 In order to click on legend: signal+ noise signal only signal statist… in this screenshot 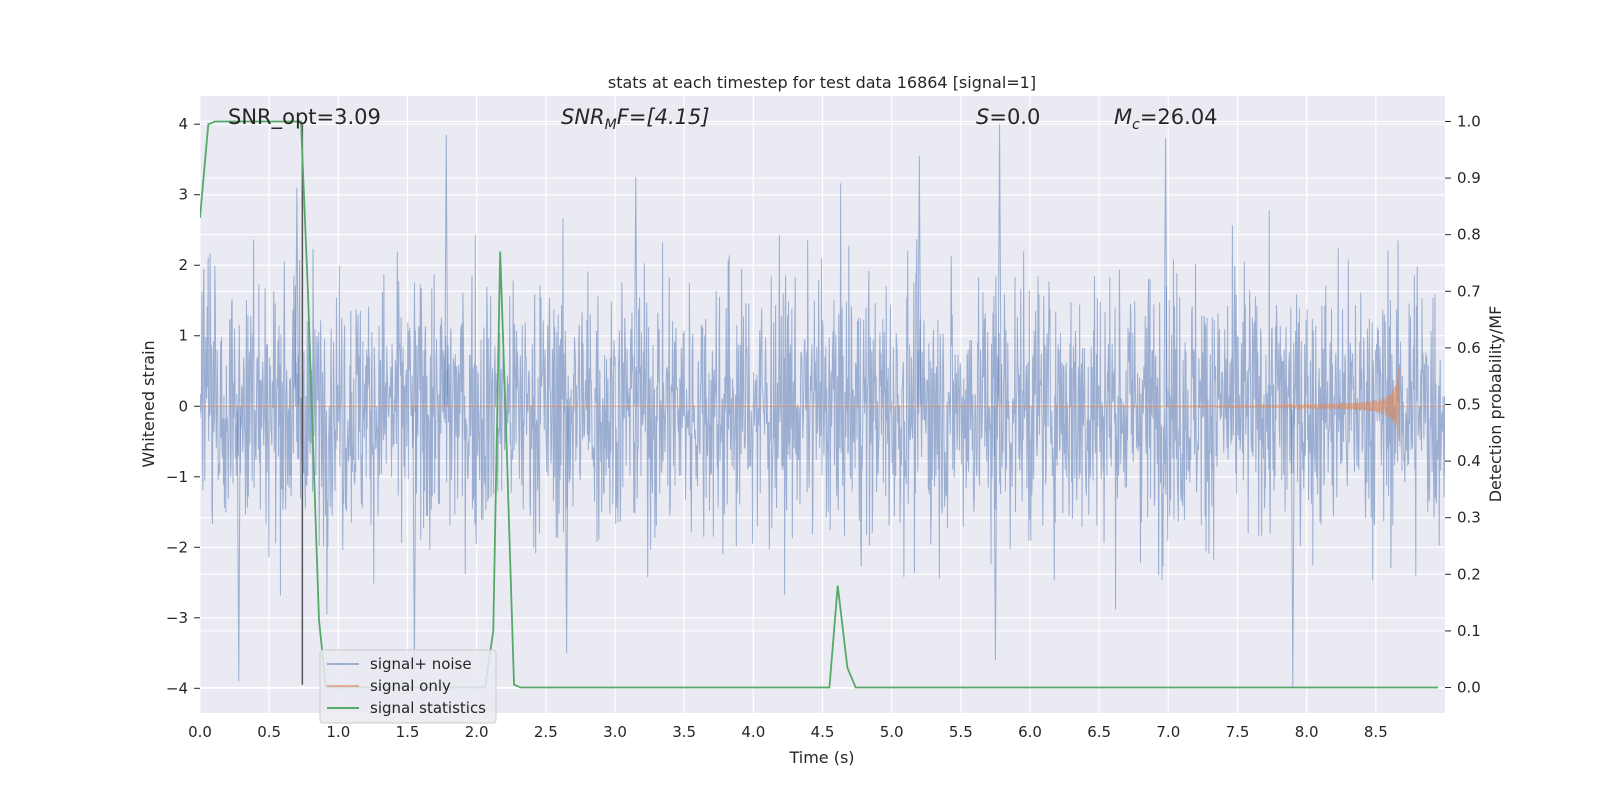, I will do `click(408, 686)`.